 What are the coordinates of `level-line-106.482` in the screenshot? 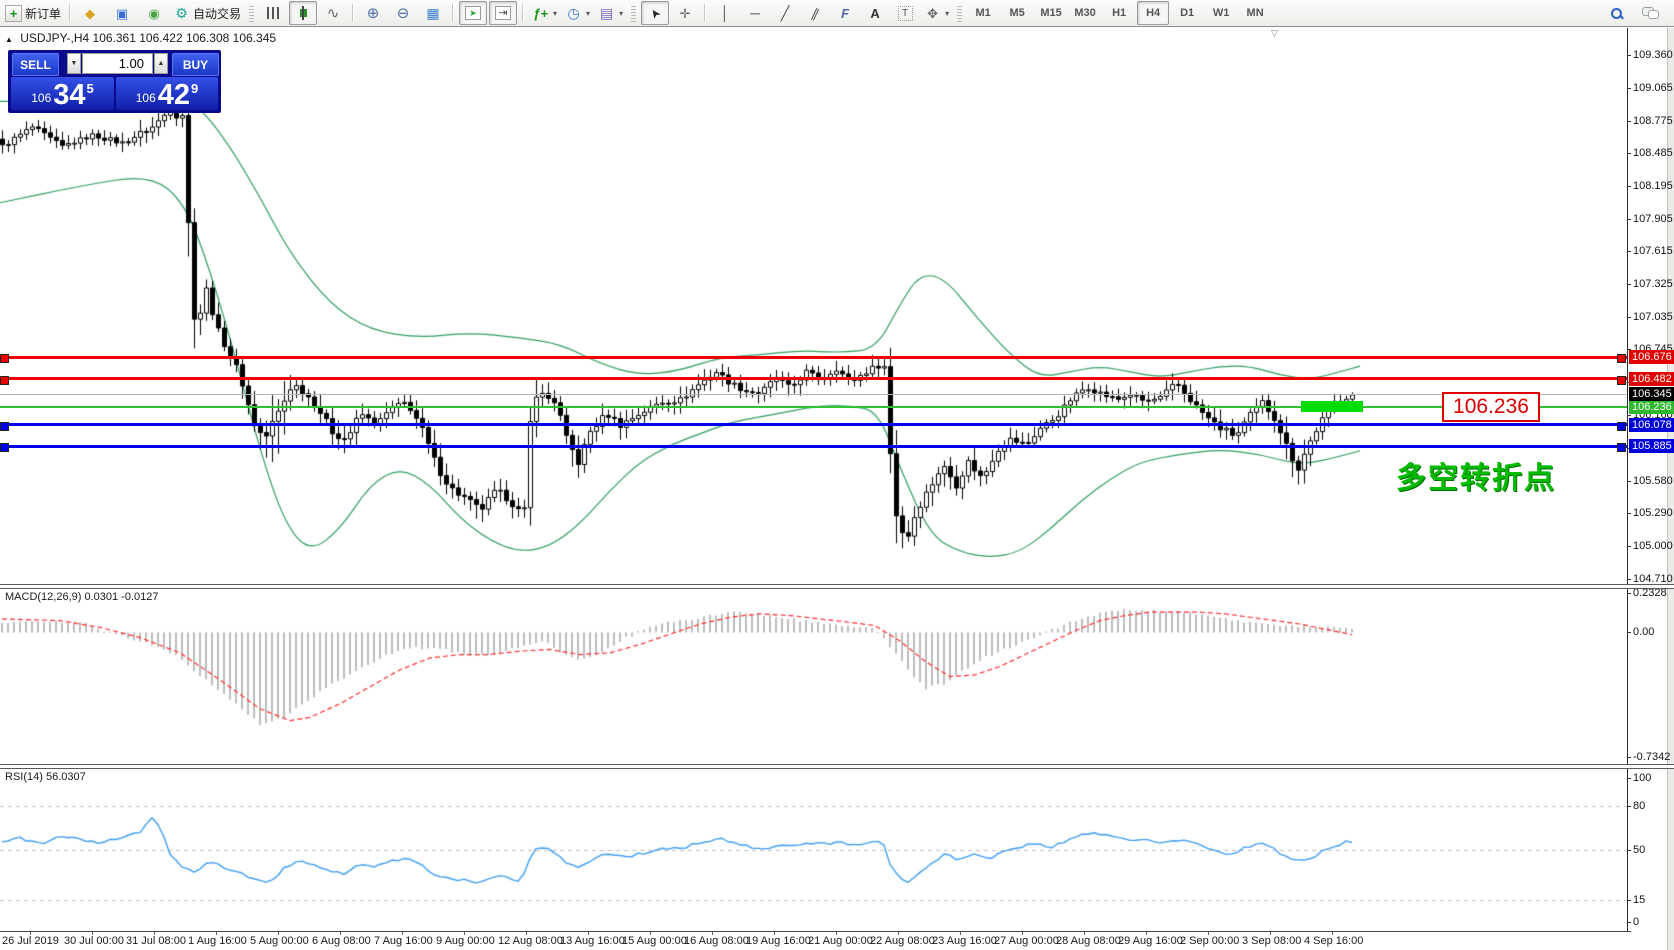 It's located at (813, 378).